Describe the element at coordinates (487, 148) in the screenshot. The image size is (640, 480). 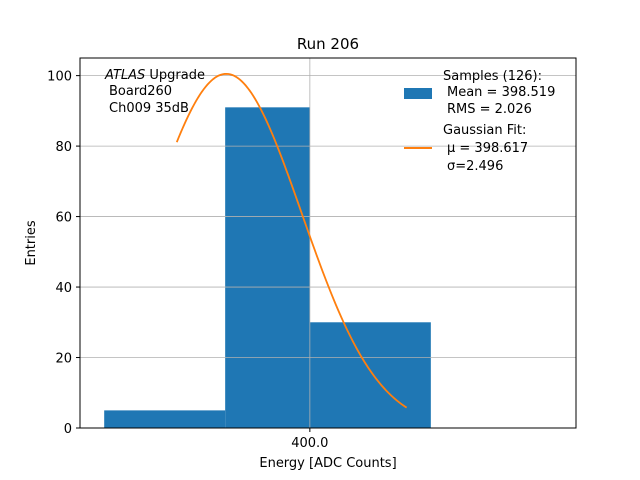
I see `legend-fit-mu: μ = 398.617` at that location.